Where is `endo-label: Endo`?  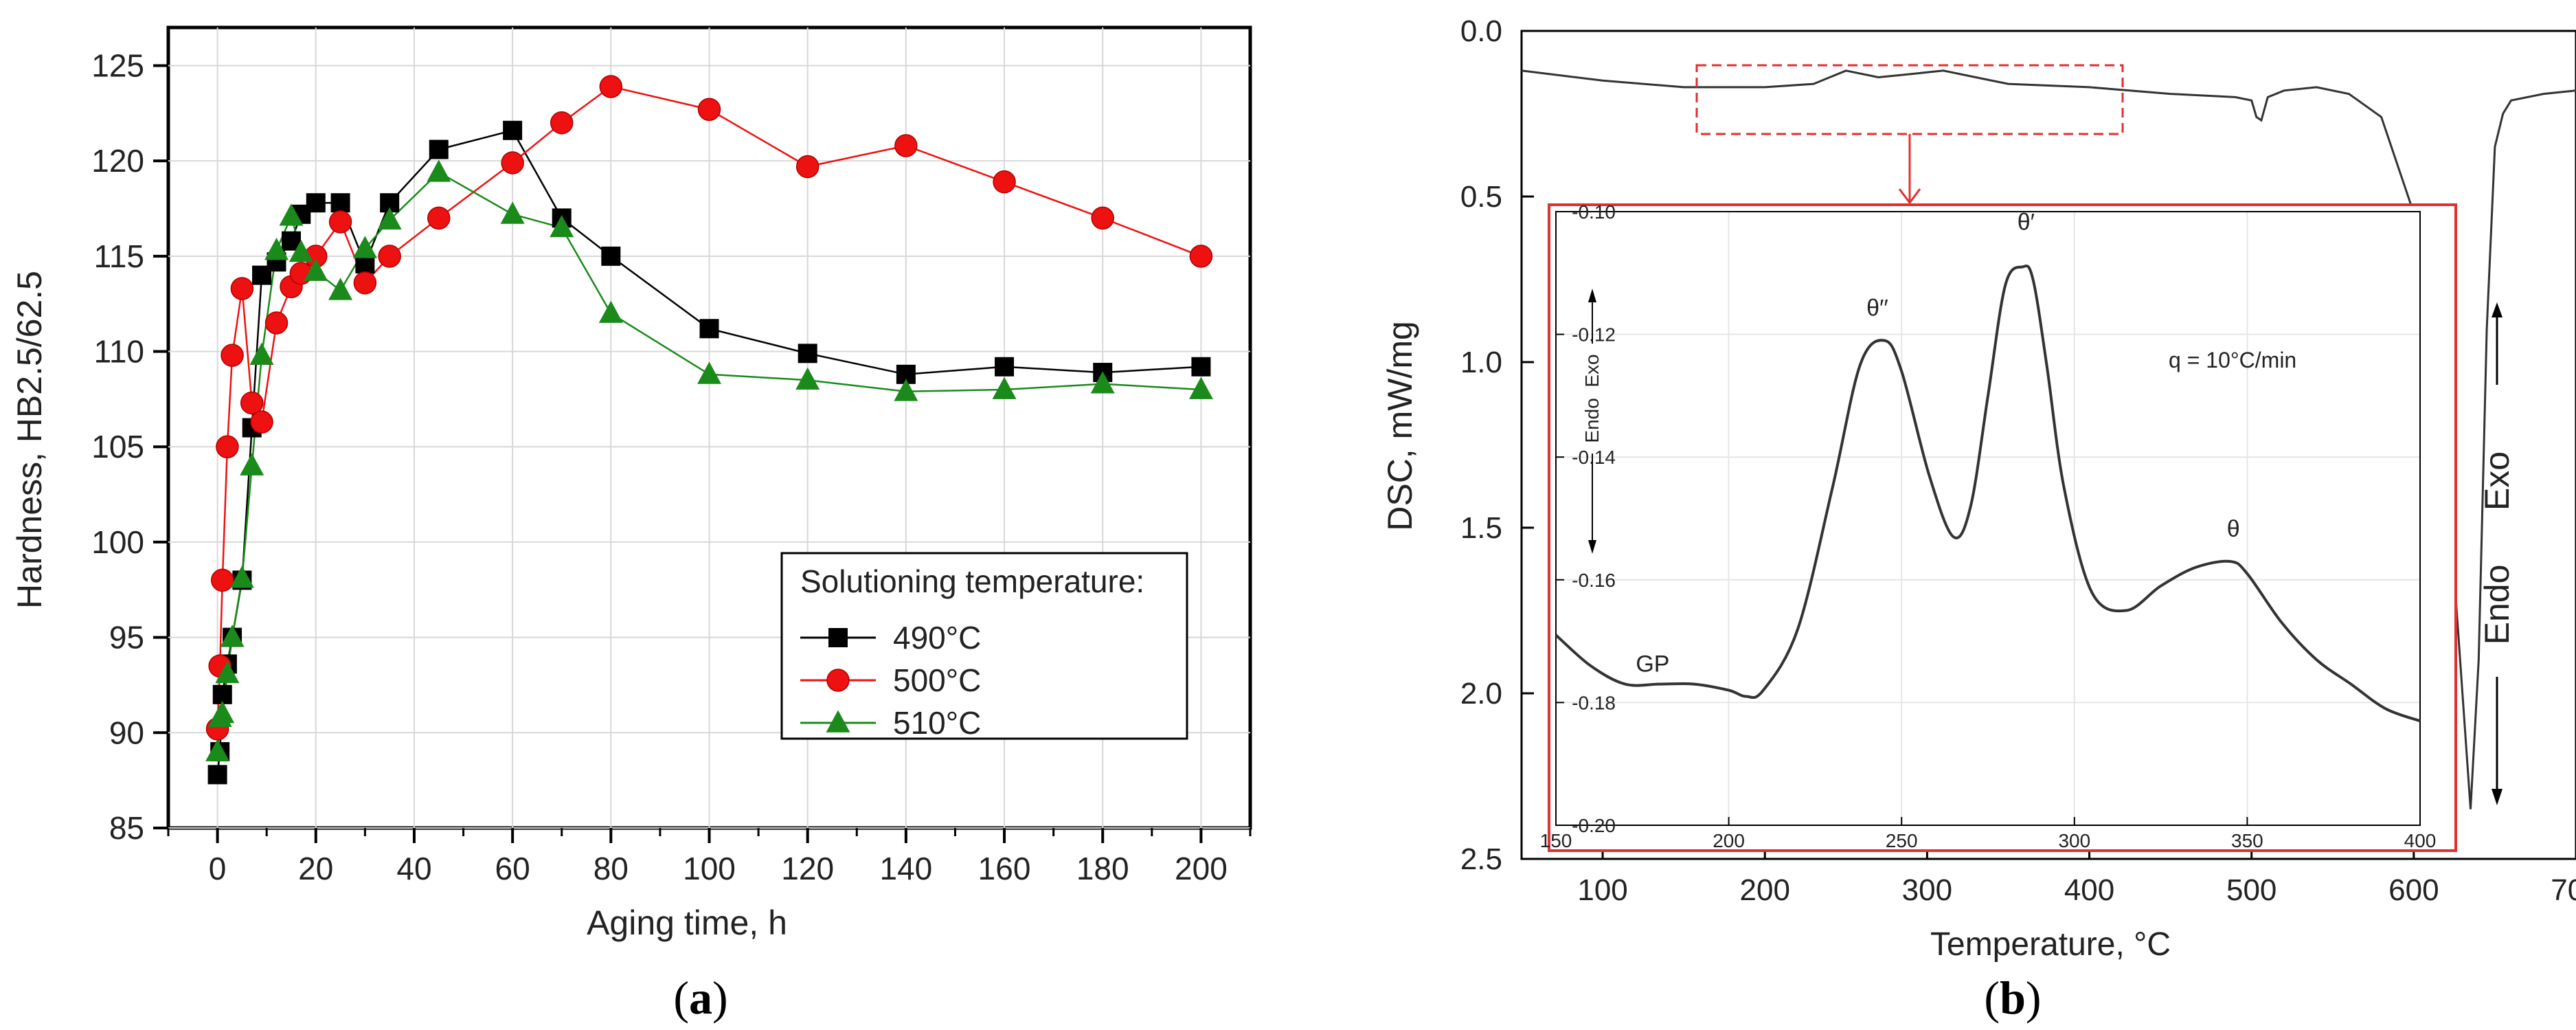 endo-label: Endo is located at coordinates (2497, 605).